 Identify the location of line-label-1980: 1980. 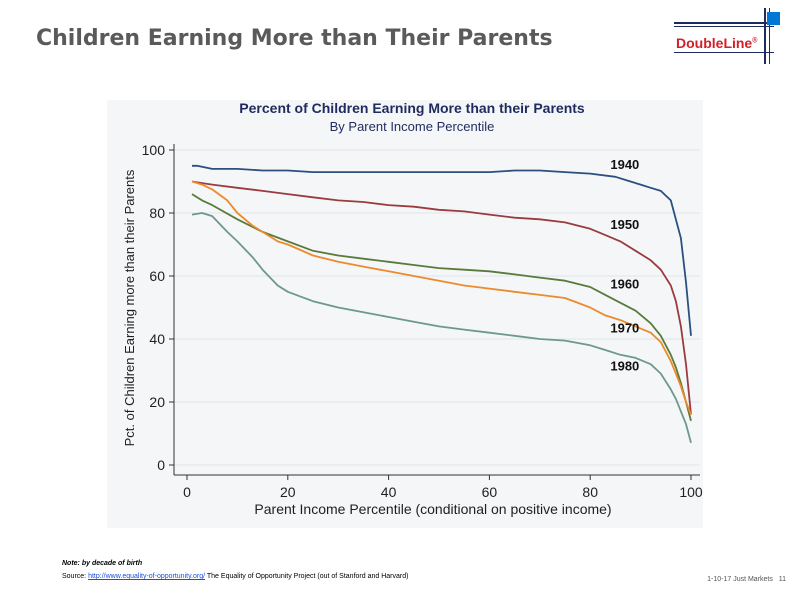
(624, 366).